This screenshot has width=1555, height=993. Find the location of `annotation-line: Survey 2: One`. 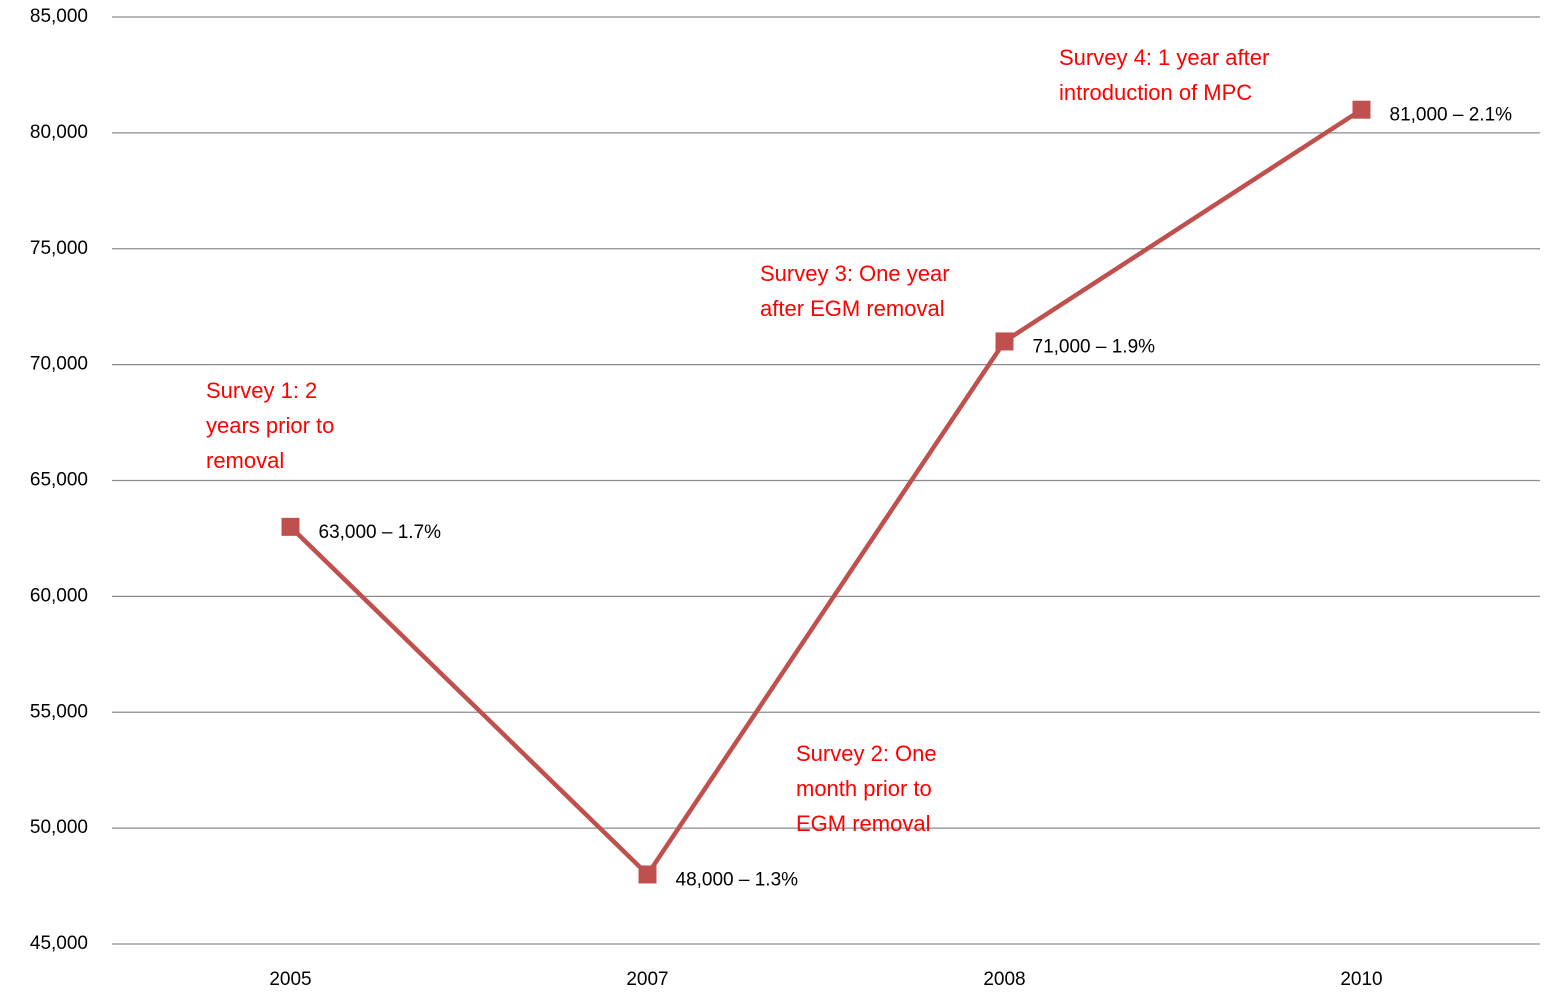

annotation-line: Survey 2: One is located at coordinates (866, 753).